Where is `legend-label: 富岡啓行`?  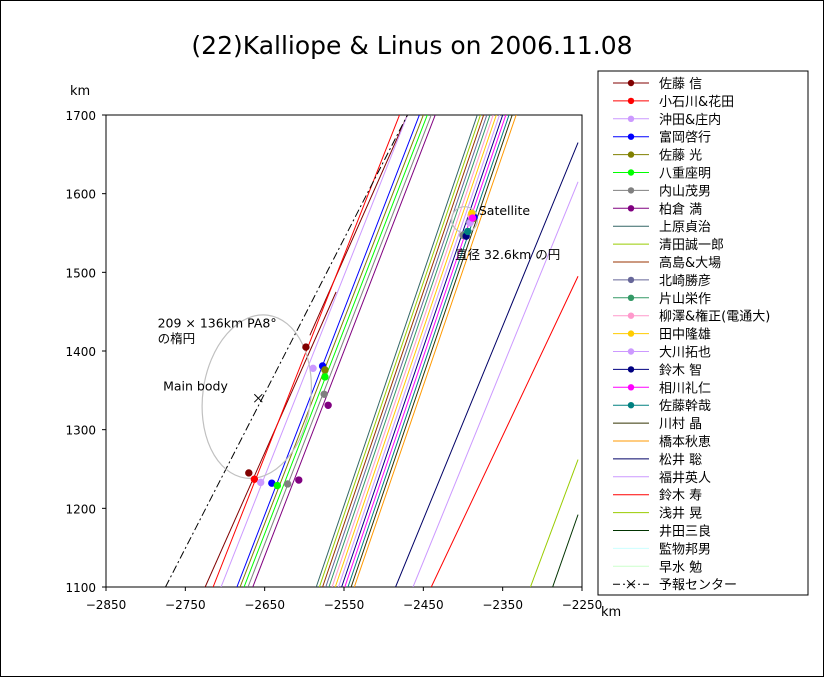 legend-label: 富岡啓行 is located at coordinates (685, 138).